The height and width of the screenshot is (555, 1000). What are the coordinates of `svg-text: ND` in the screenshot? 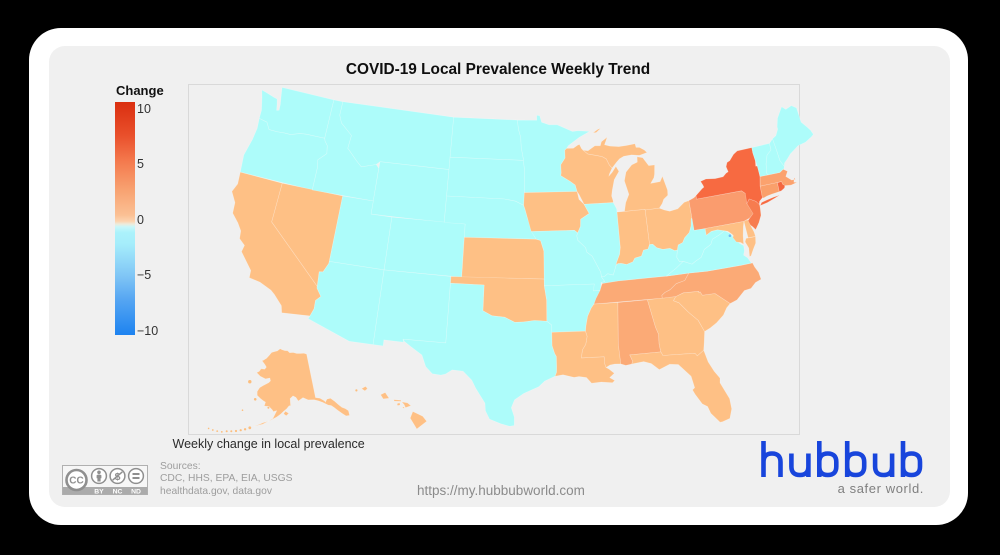 It's located at (136, 491).